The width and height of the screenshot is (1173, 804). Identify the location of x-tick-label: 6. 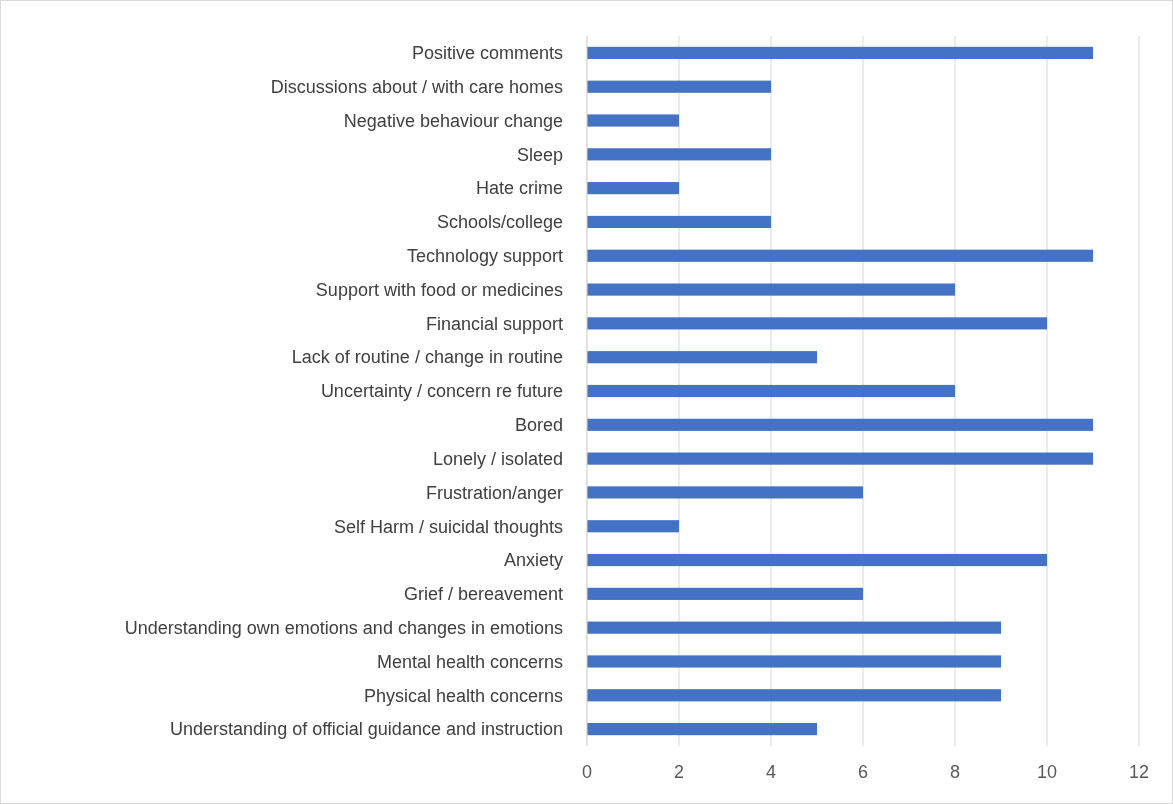
(863, 772).